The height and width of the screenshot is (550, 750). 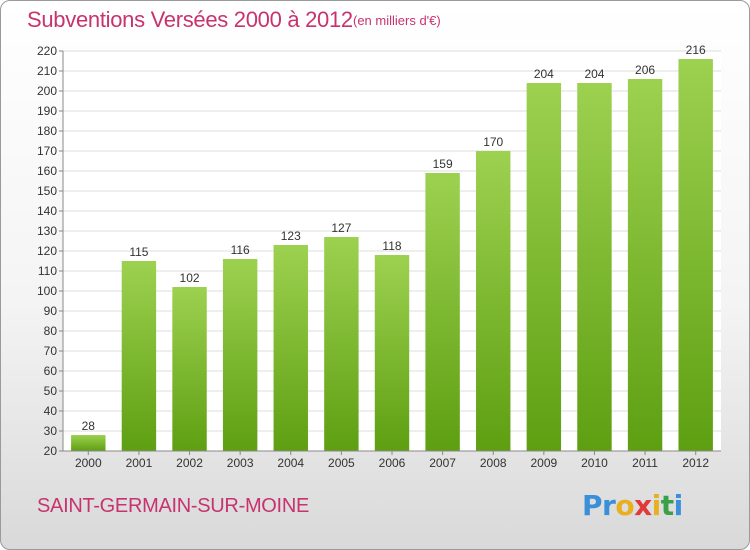 I want to click on bar-2001, so click(x=139, y=356).